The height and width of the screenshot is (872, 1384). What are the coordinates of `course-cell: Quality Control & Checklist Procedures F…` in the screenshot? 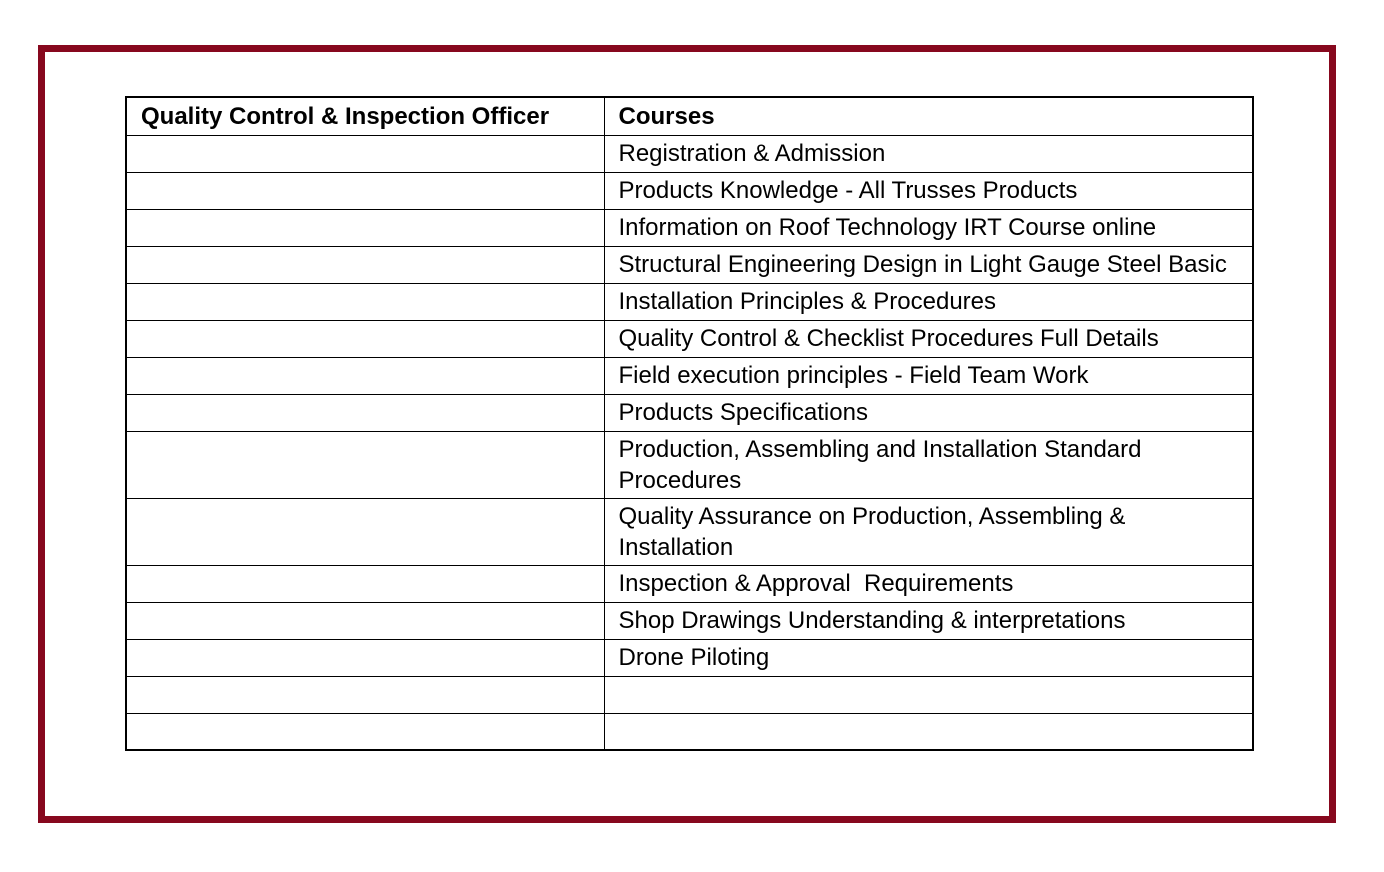 It's located at (928, 338).